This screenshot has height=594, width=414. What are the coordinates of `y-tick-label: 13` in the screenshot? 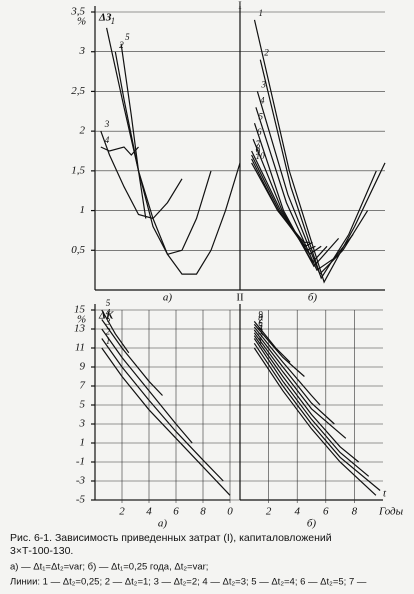 It's located at (80, 329).